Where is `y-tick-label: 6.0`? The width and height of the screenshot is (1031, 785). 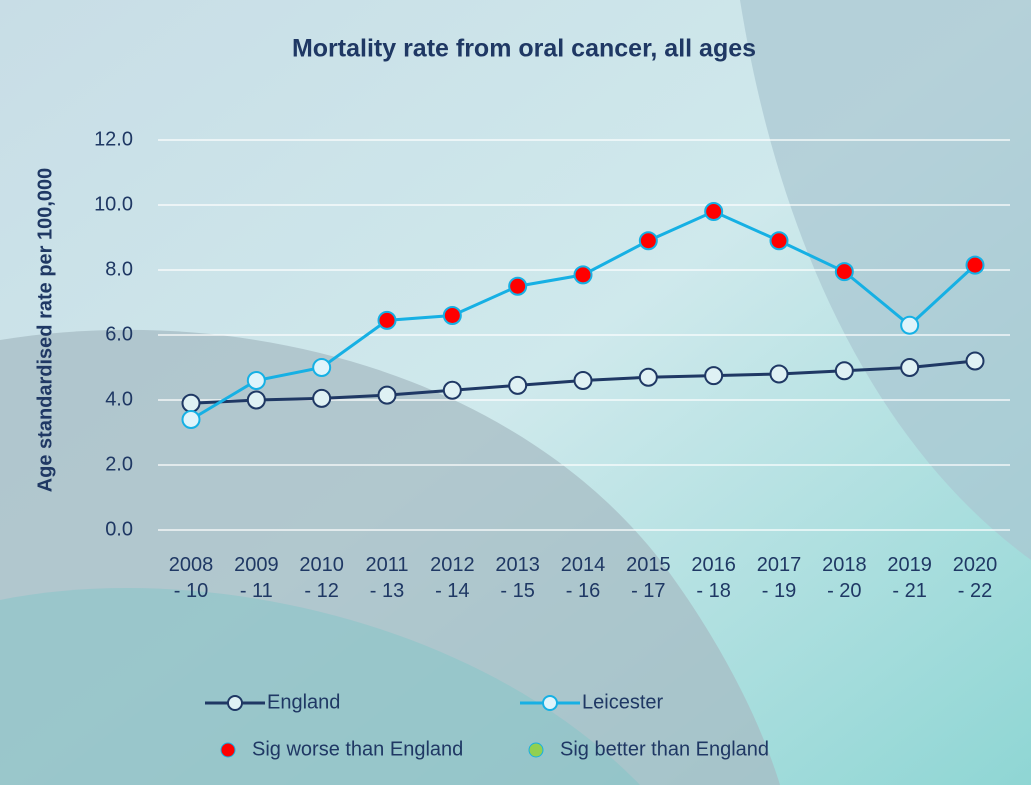 y-tick-label: 6.0 is located at coordinates (119, 334).